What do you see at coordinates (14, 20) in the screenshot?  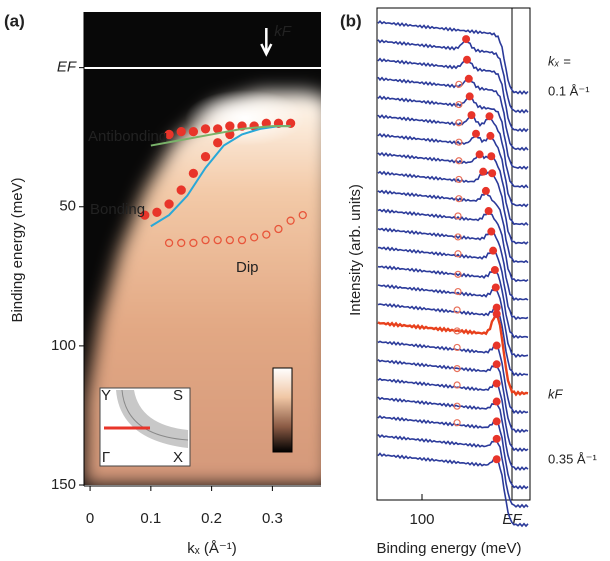 I see `panel-label: (a)` at bounding box center [14, 20].